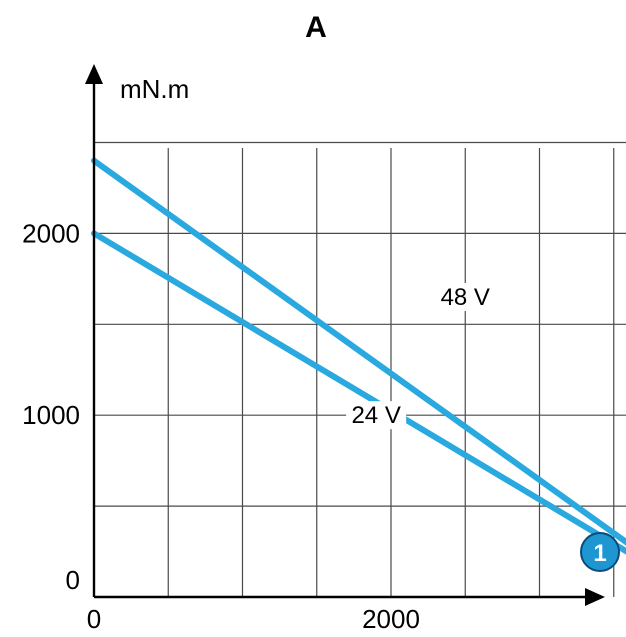  I want to click on y-tick-label: 0, so click(73, 580).